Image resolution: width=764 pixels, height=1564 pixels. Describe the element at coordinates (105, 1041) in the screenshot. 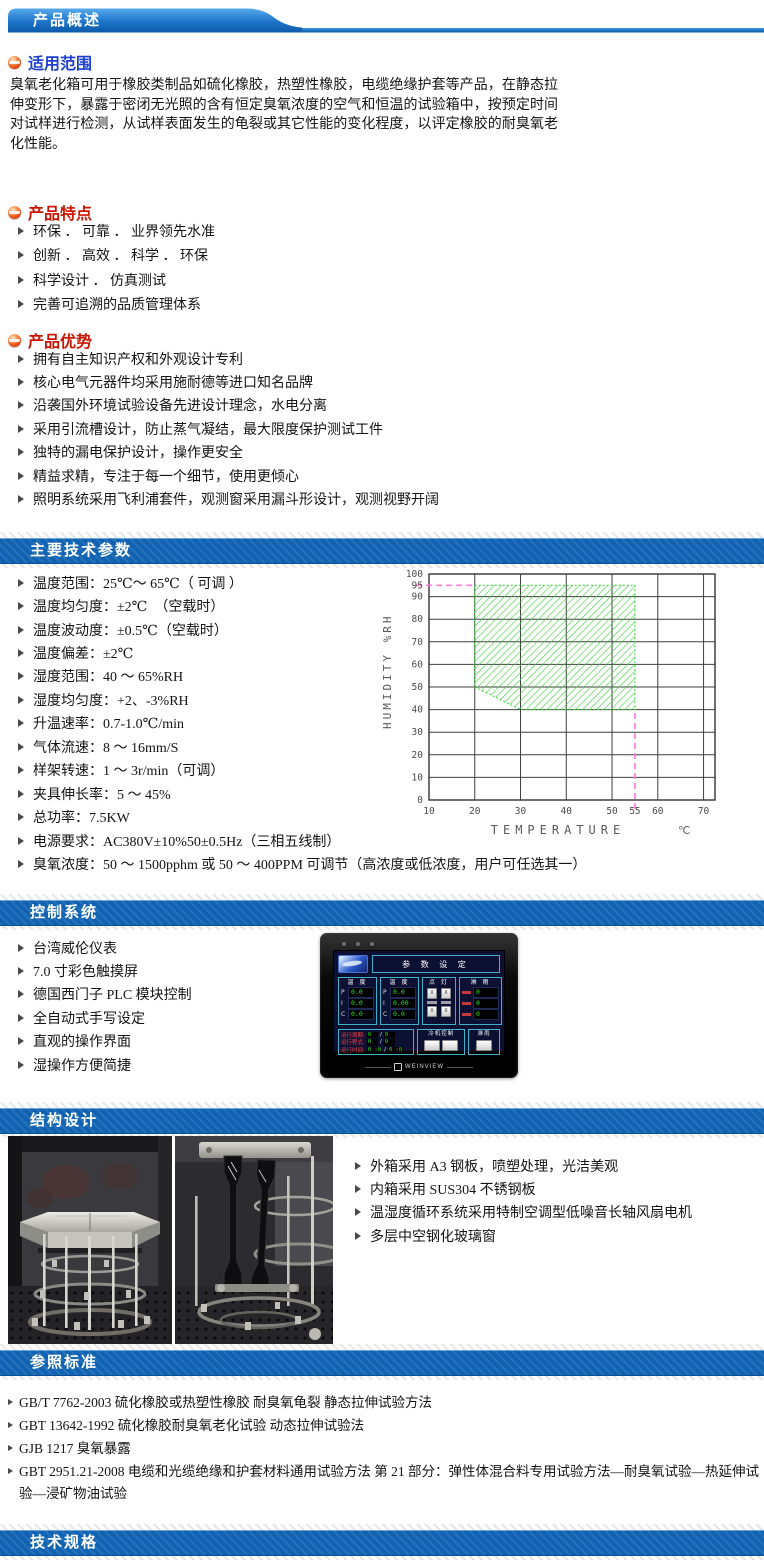

I see `list-item: 直观的操作界面` at that location.